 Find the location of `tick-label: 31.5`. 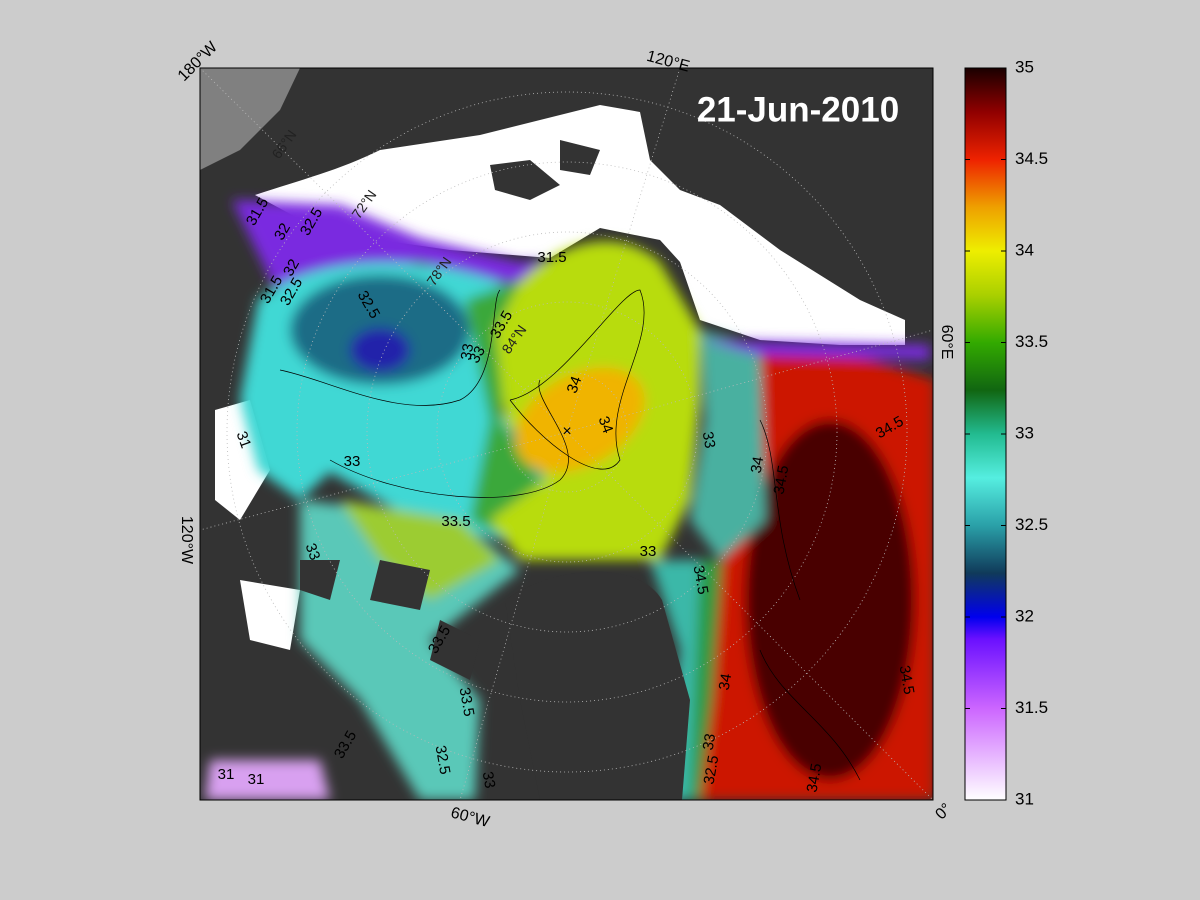

tick-label: 31.5 is located at coordinates (1031, 707).